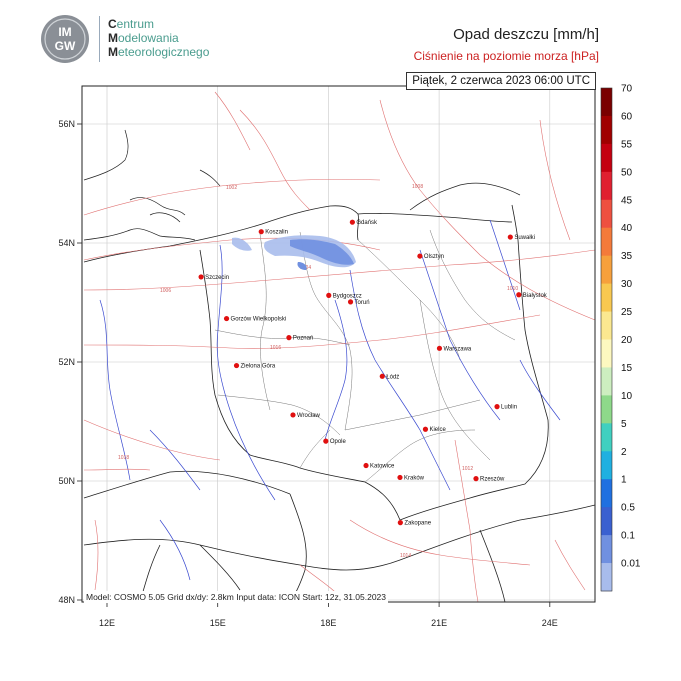 The height and width of the screenshot is (681, 681). I want to click on colorbar: 70 60 55 50 45 40 35 30 25 20 15 10 5 2 1 0.5 0.1 0.01, so click(620, 338).